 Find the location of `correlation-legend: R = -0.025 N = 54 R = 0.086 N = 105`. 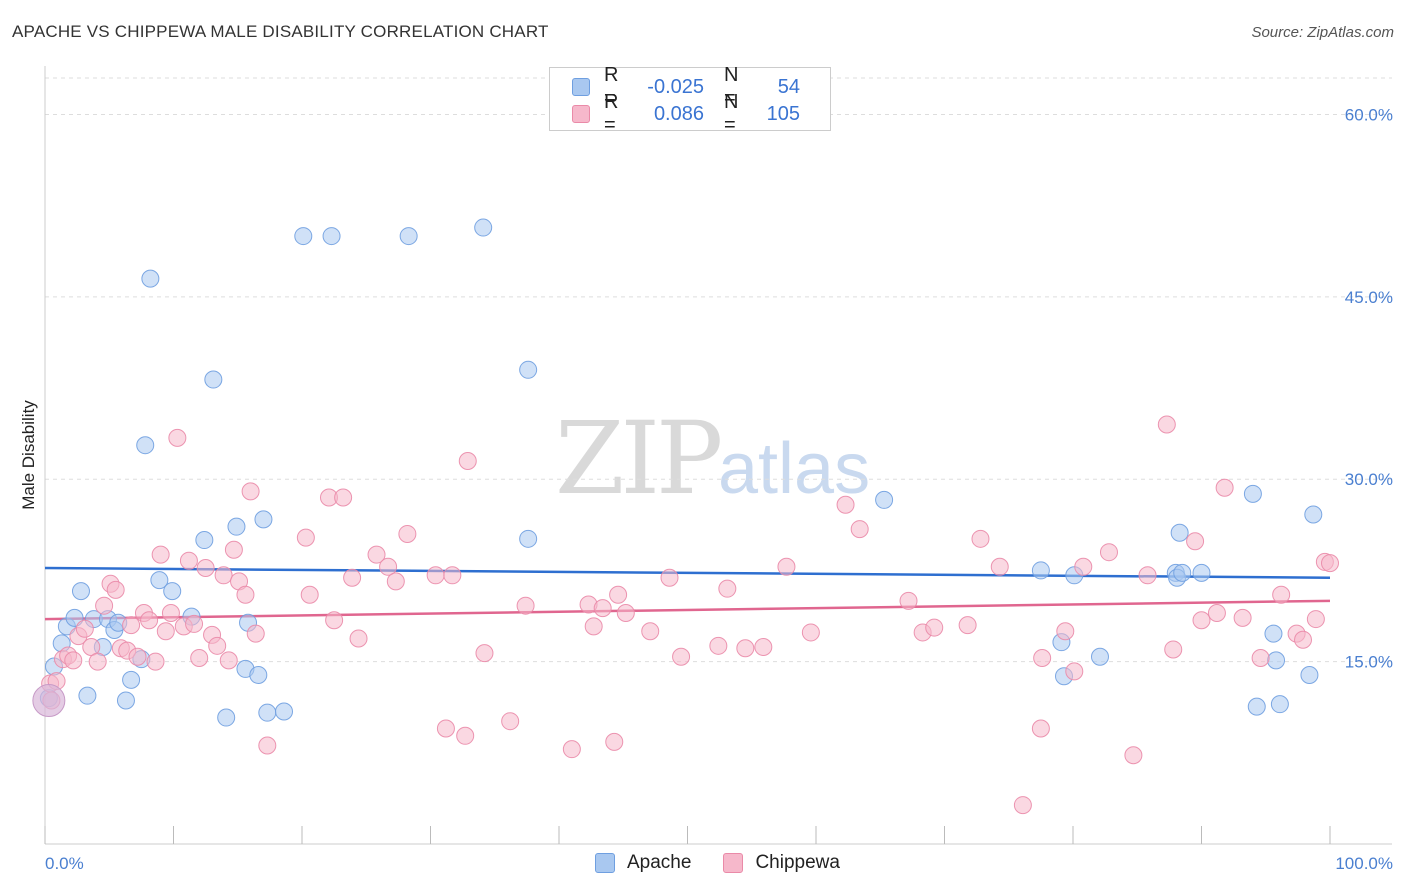

correlation-legend: R = -0.025 N = 54 R = 0.086 N = 105 is located at coordinates (690, 100).